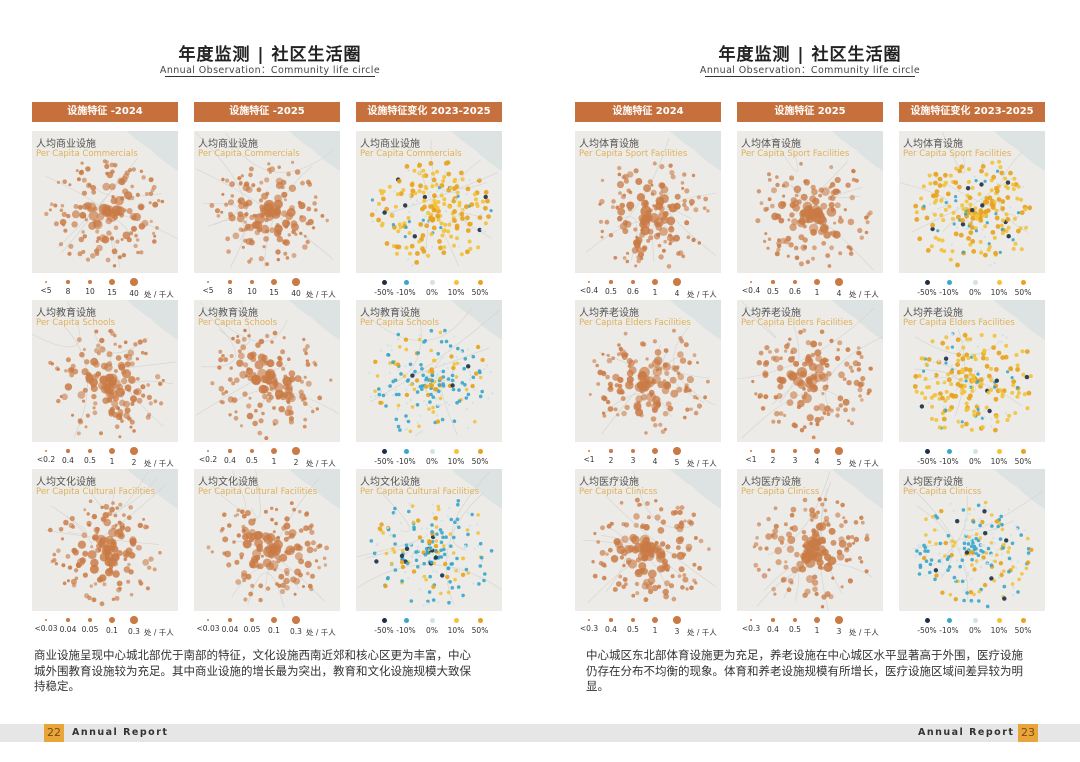 This screenshot has width=1080, height=762. Describe the element at coordinates (105, 371) in the screenshot. I see `facility-map-panel: 人均教育设施 Per Capita Schools` at that location.